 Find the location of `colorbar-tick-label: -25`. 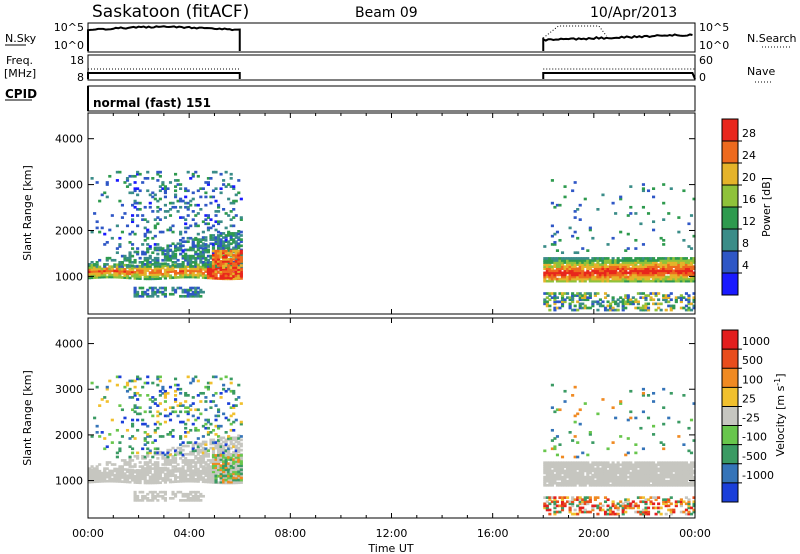

colorbar-tick-label: -25 is located at coordinates (751, 418).